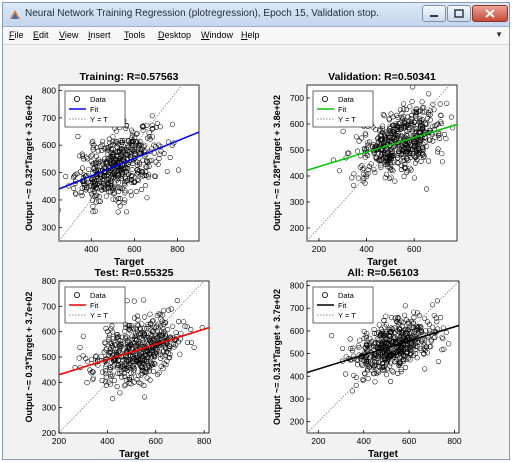  I want to click on legend-label-data: Data, so click(346, 295).